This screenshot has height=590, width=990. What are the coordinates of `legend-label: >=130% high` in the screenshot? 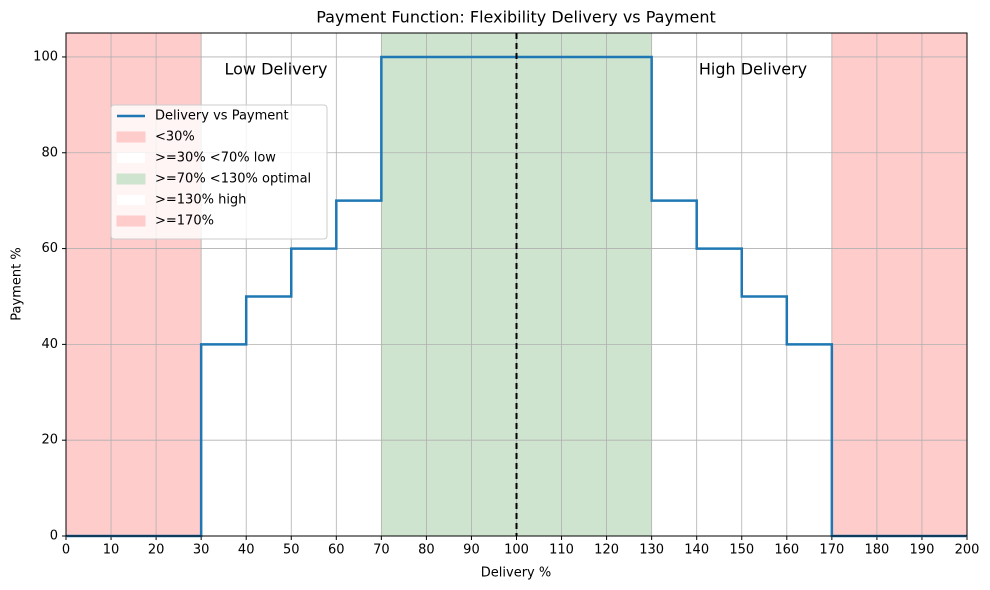 It's located at (200, 200).